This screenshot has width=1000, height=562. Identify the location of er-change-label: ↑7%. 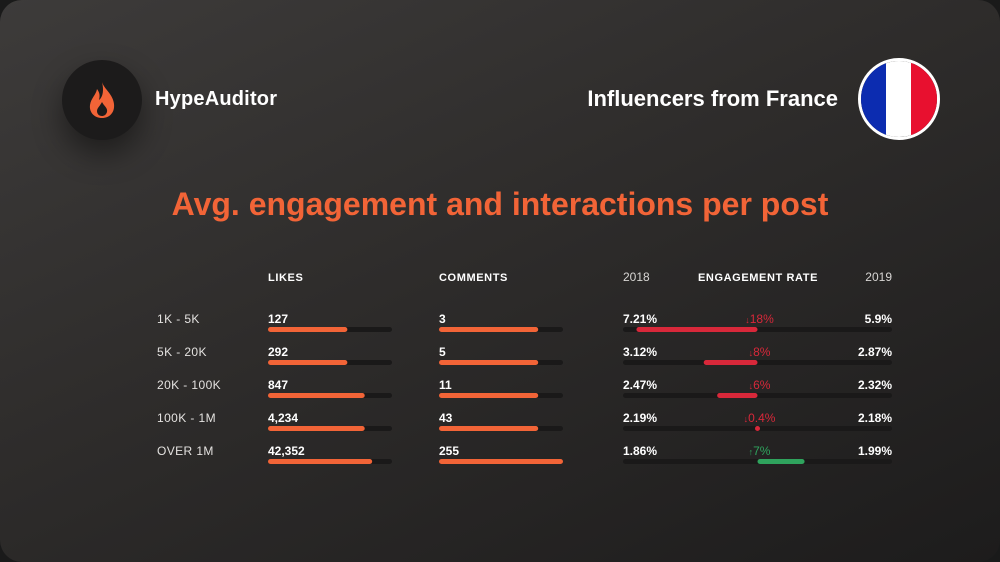
(760, 451).